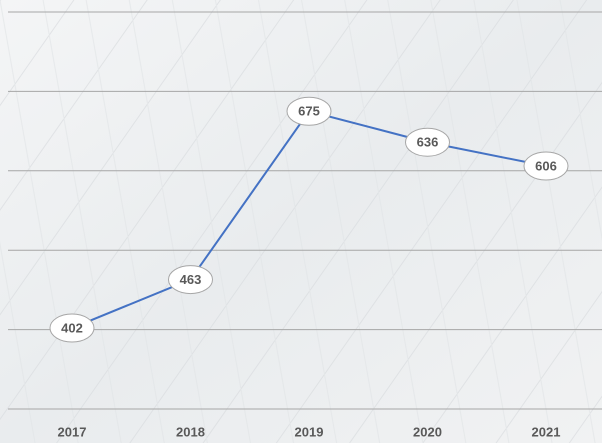 This screenshot has width=602, height=443. I want to click on data-label: 636, so click(428, 142).